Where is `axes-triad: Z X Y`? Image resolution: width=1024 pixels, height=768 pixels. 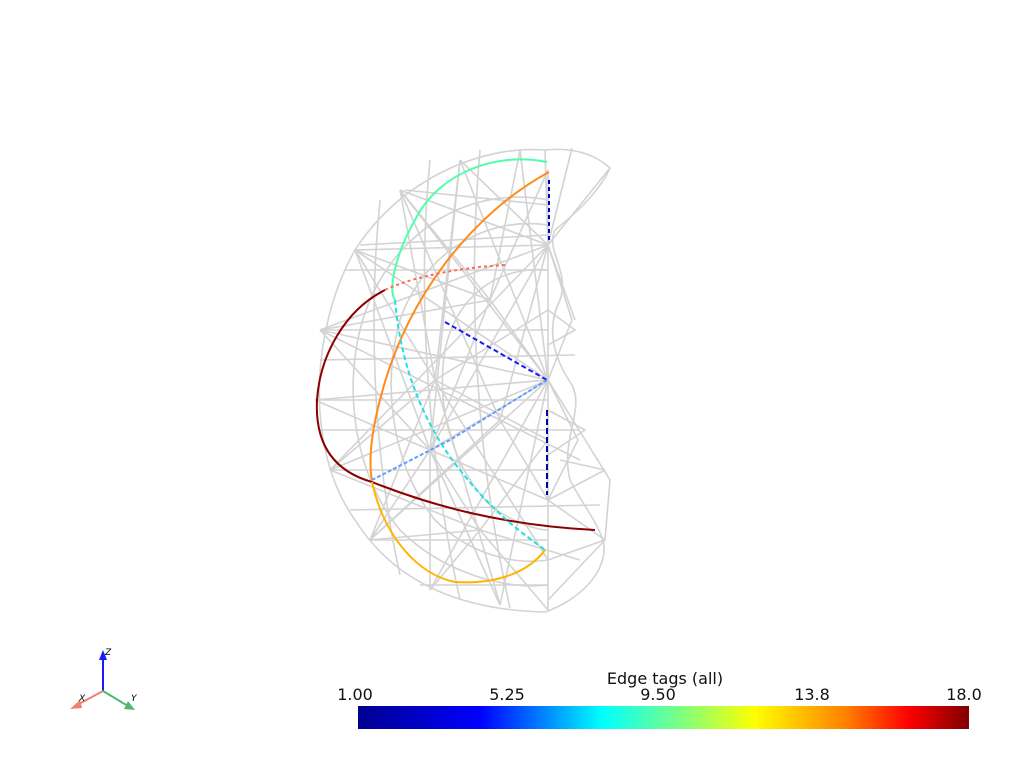
axes-triad: Z X Y is located at coordinates (104, 679).